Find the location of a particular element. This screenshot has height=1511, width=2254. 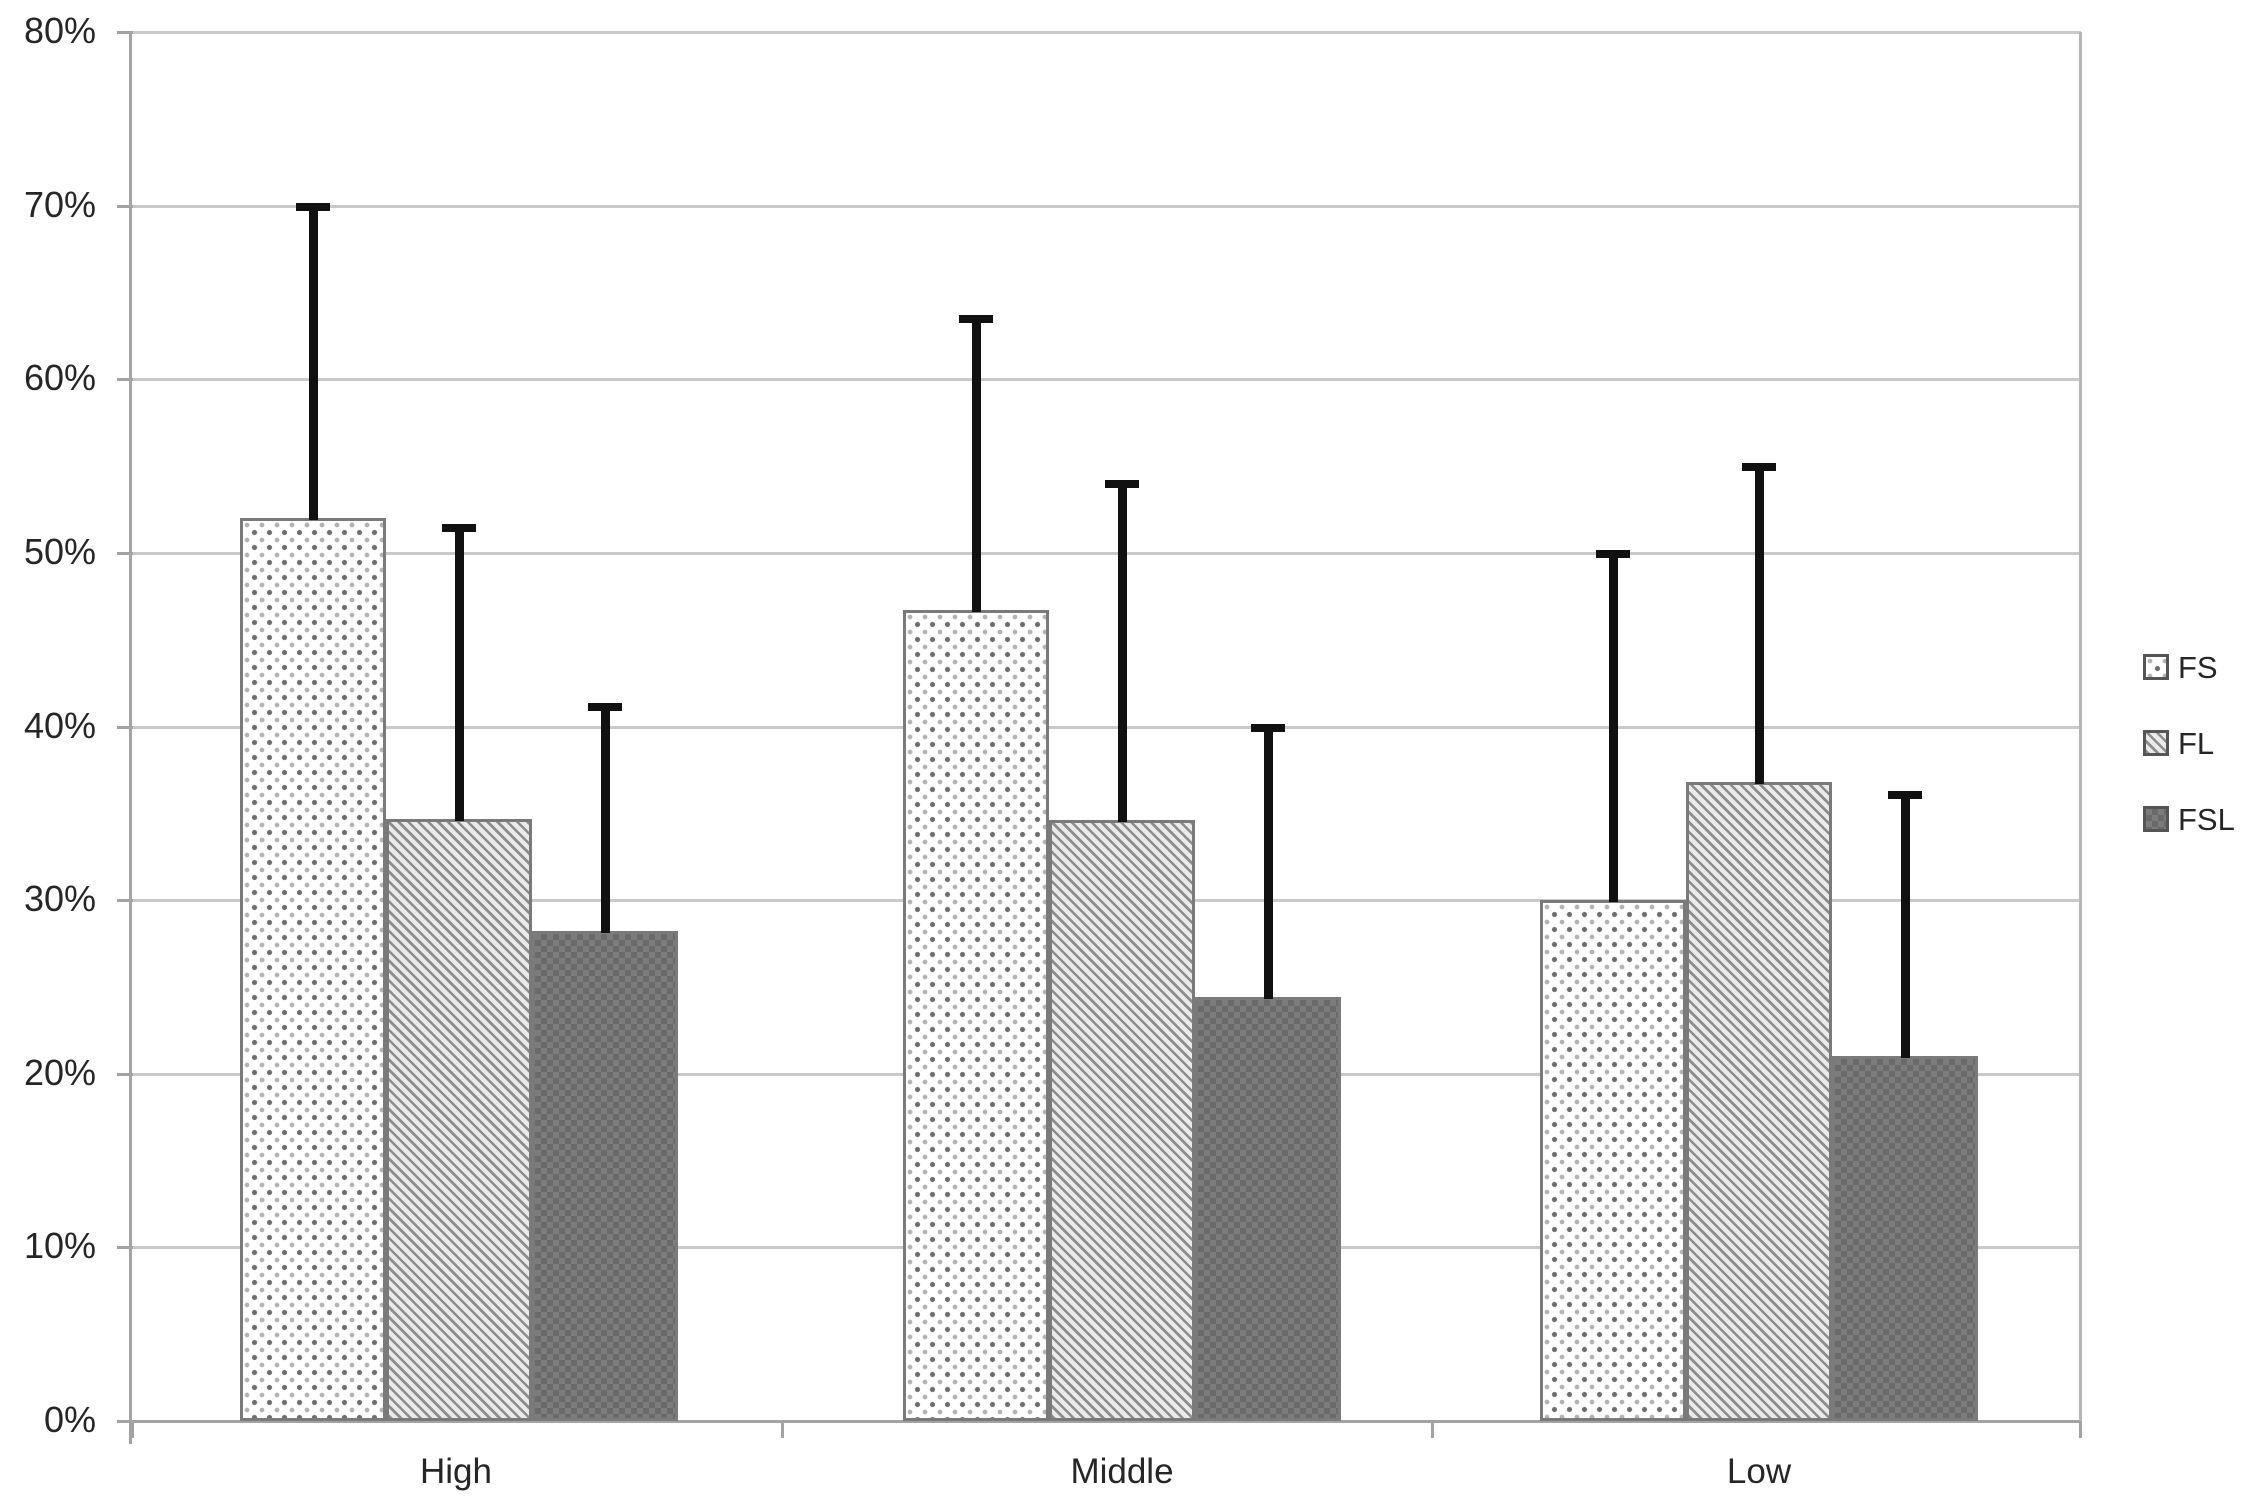

legend-entry-fl: FL is located at coordinates (2189, 743).